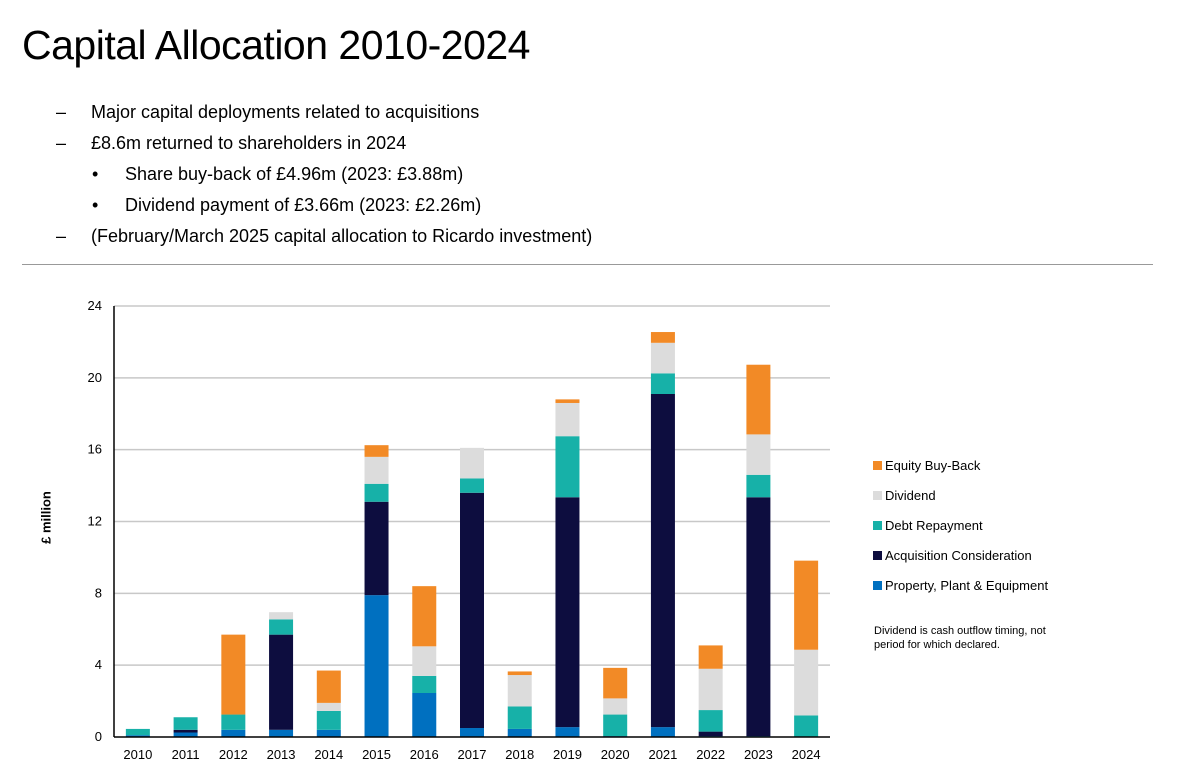  What do you see at coordinates (98, 592) in the screenshot?
I see `y-tick-label: 8` at bounding box center [98, 592].